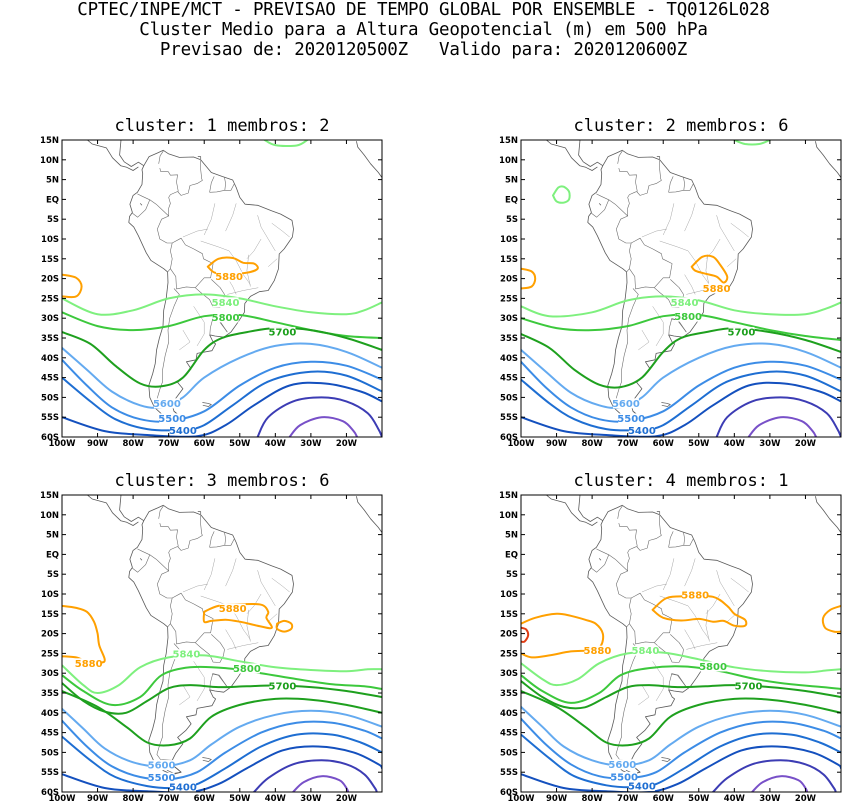 The height and width of the screenshot is (803, 847). Describe the element at coordinates (50, 773) in the screenshot. I see `lat-label: 55S` at that location.